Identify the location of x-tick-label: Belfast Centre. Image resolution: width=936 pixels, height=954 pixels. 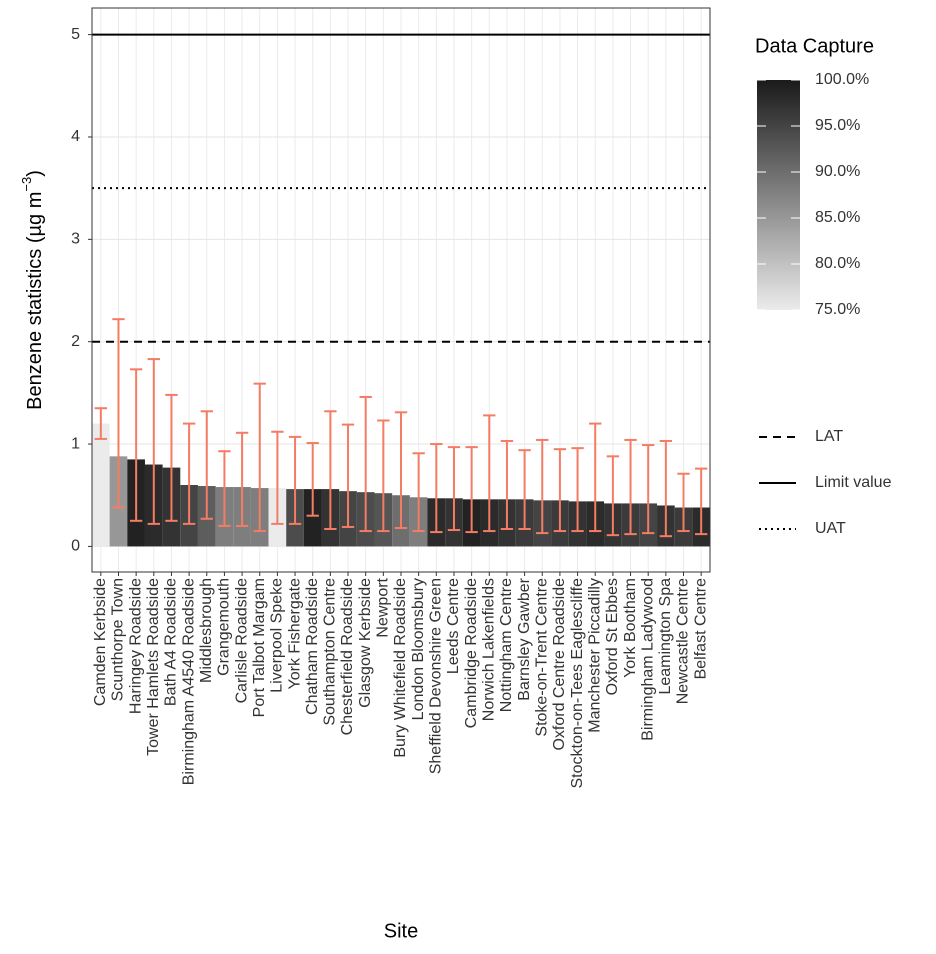
(700, 628).